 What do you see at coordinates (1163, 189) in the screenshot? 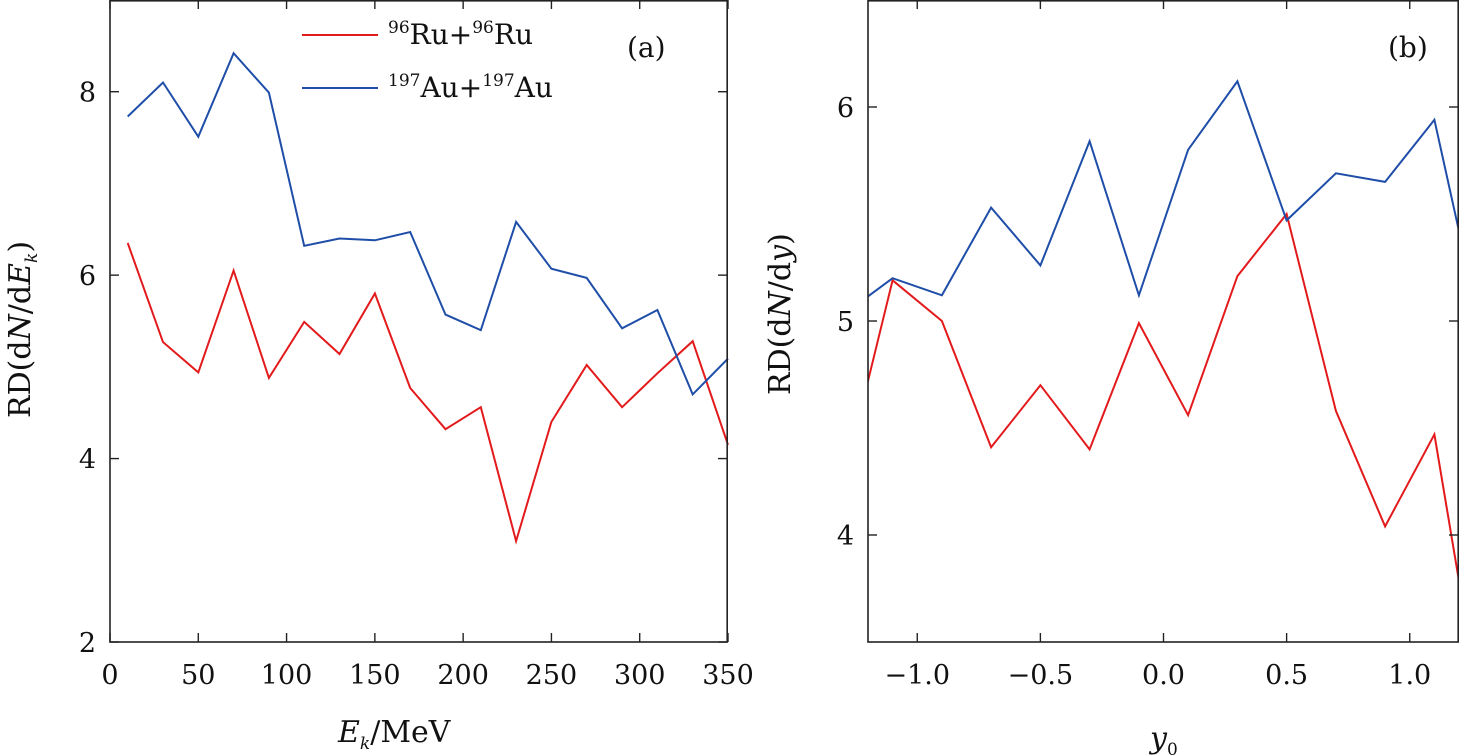
I see `panel-b-series-line-au` at bounding box center [1163, 189].